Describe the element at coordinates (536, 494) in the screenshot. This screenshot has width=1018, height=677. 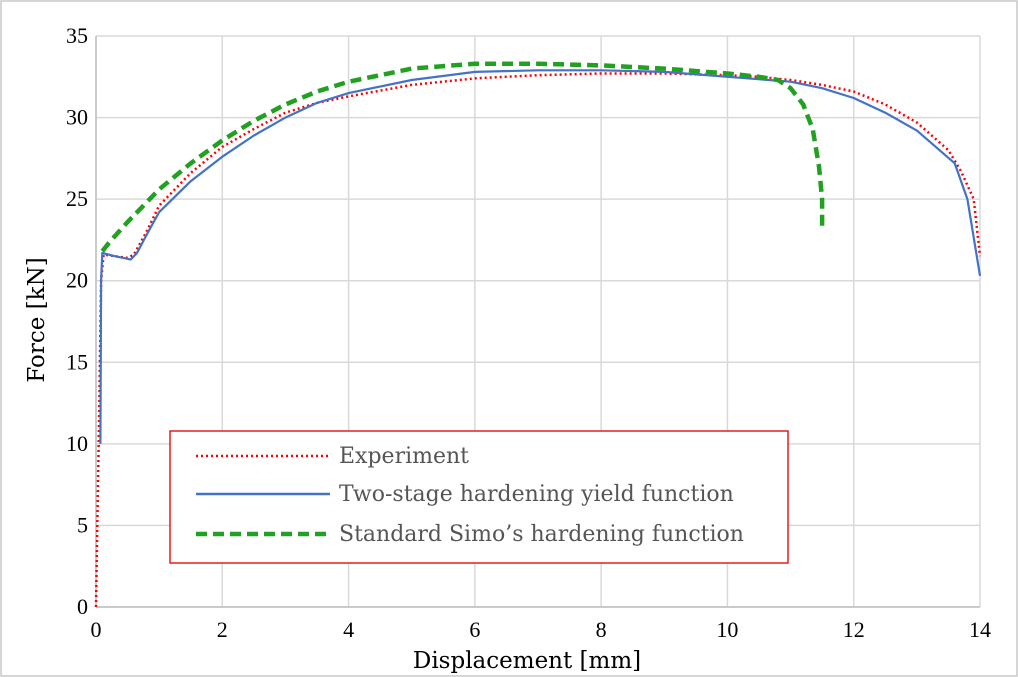
I see `legend-label-two-stage: Two-stage hardening yield function` at that location.